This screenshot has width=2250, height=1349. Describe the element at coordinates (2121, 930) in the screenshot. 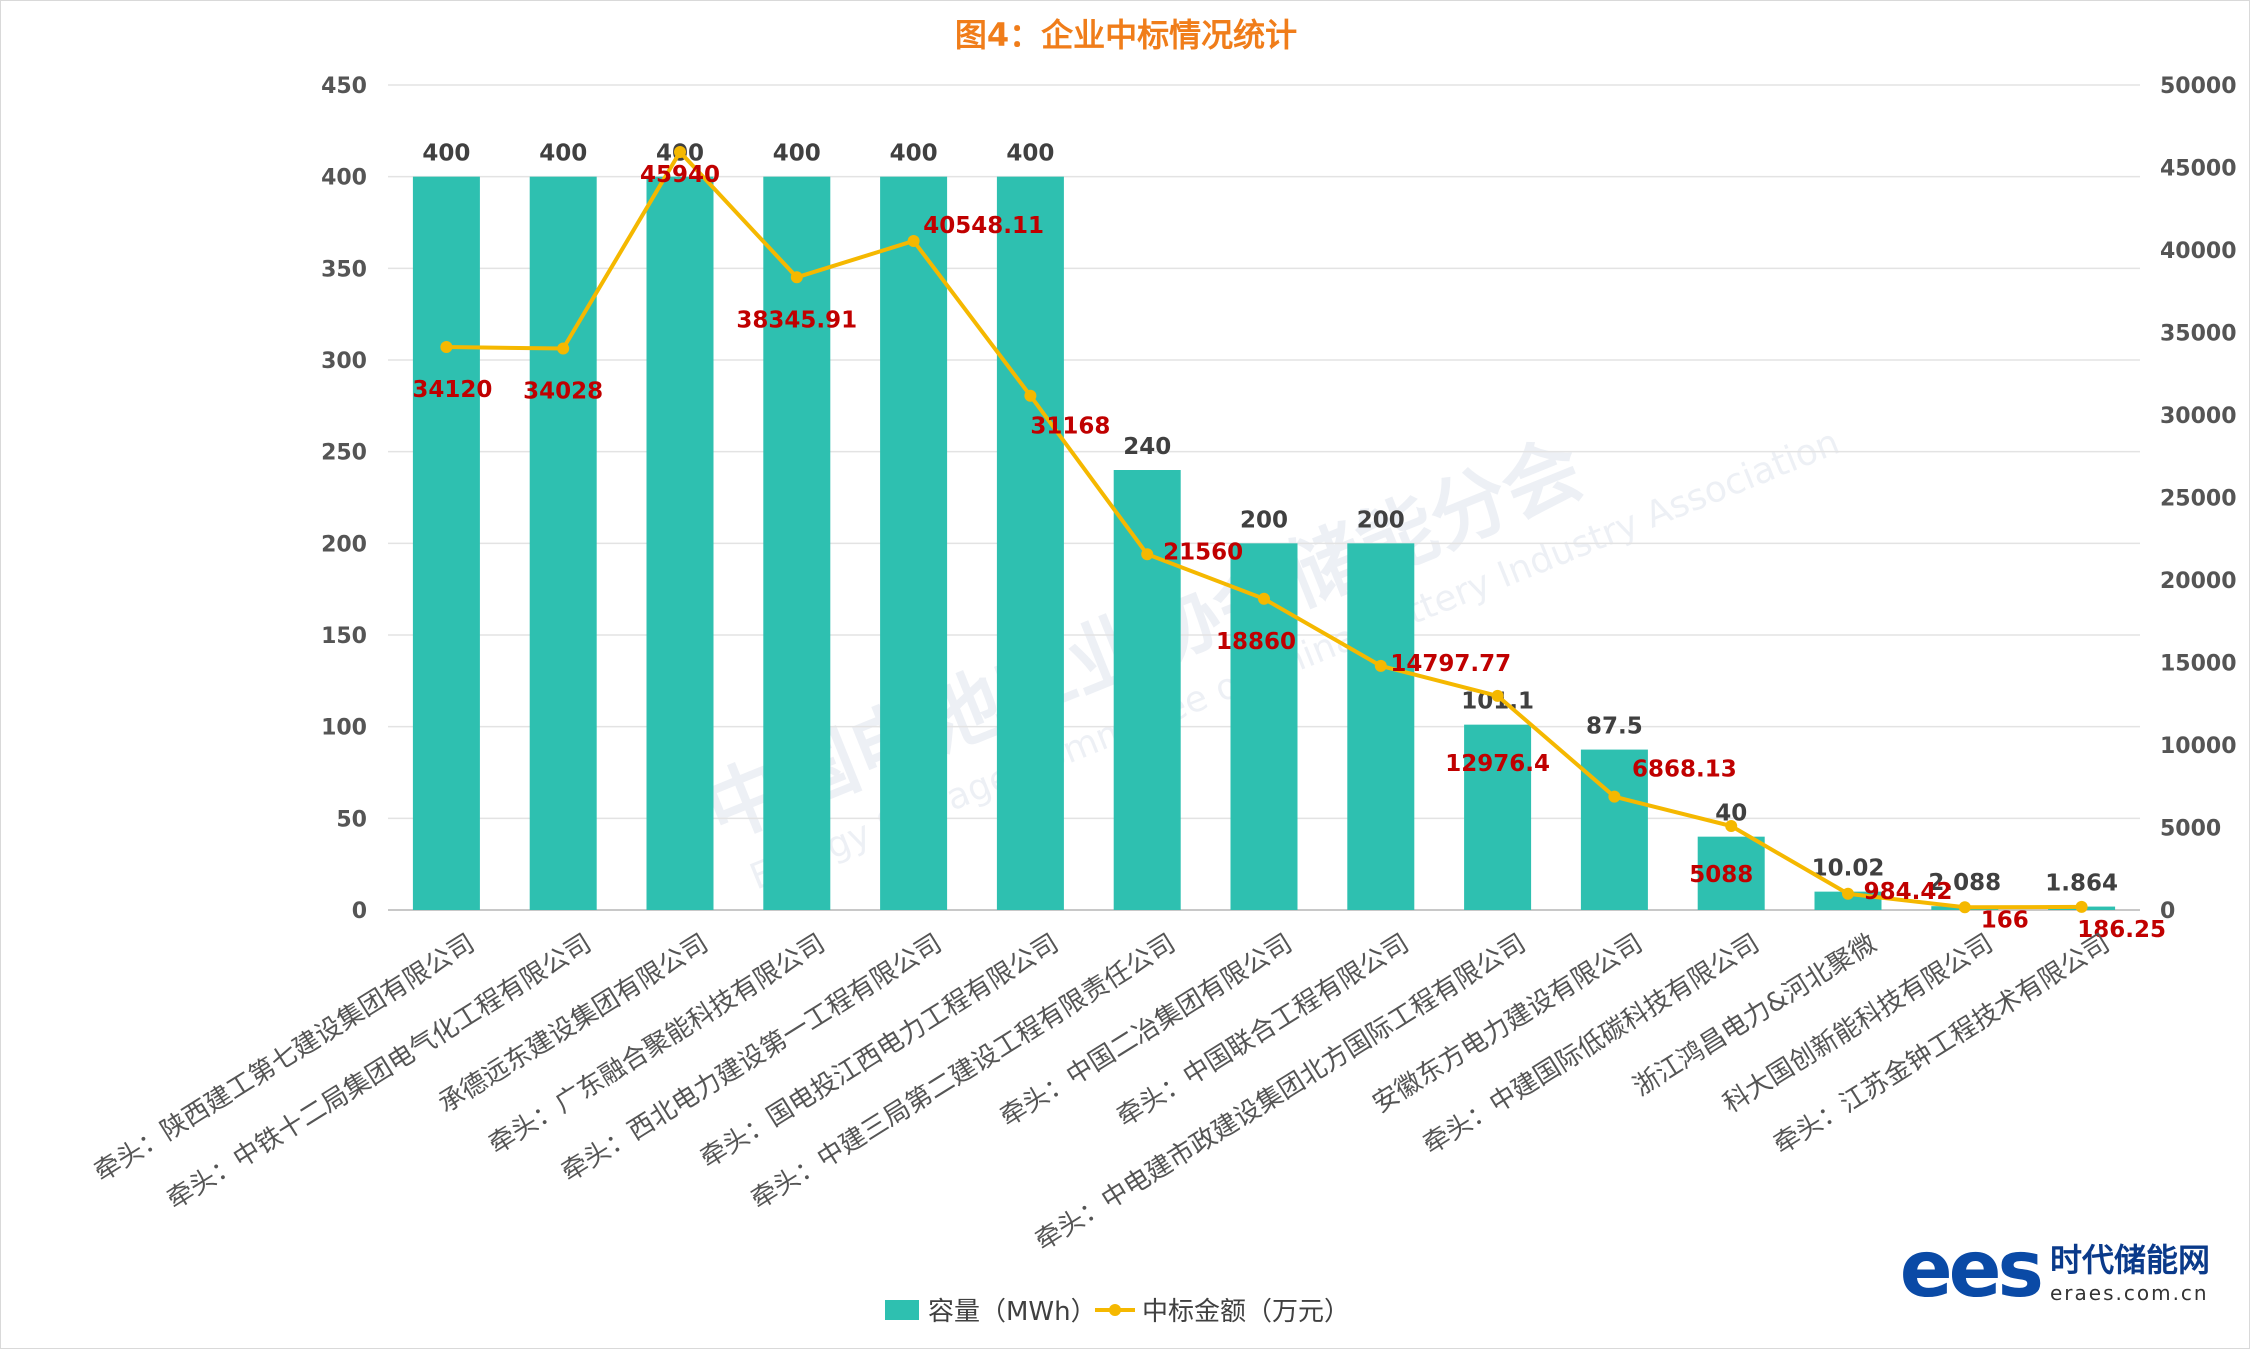

I see `line-data-label: 186.25` at that location.